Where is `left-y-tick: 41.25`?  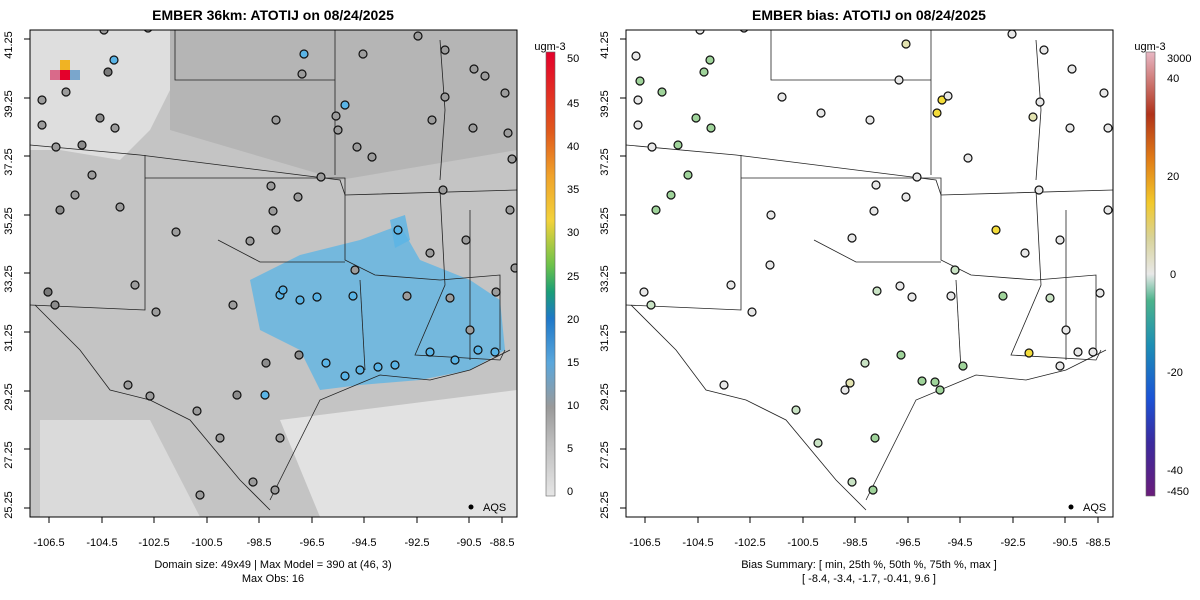
left-y-tick: 41.25 is located at coordinates (9, 45).